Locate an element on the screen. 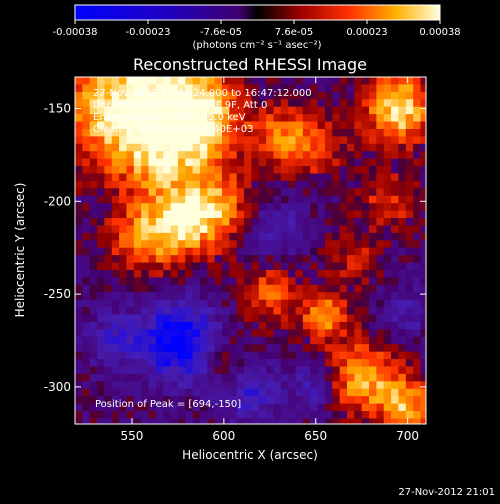  colorbar-tick-label: -0.00038 is located at coordinates (75, 32).